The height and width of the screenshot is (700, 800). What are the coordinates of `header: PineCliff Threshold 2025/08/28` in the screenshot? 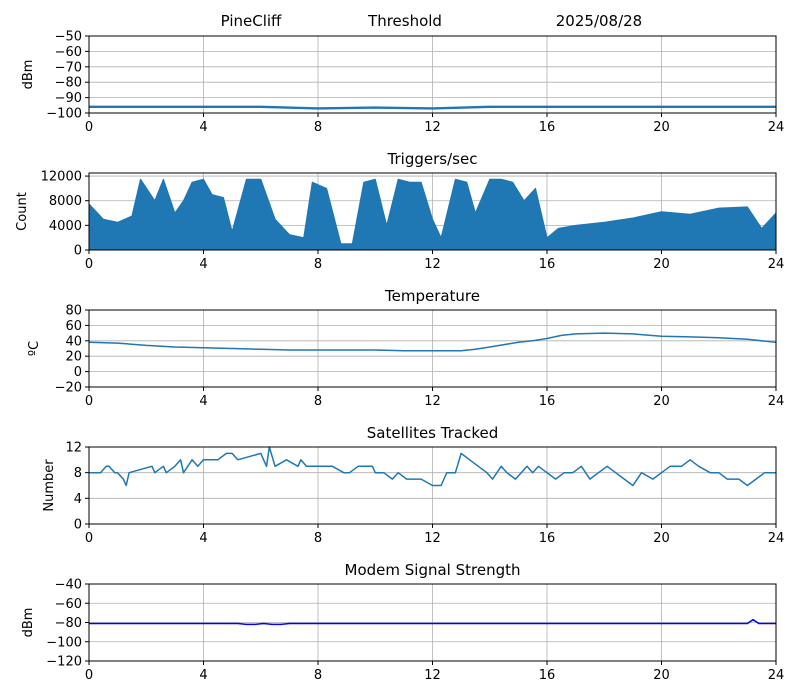 It's located at (432, 21).